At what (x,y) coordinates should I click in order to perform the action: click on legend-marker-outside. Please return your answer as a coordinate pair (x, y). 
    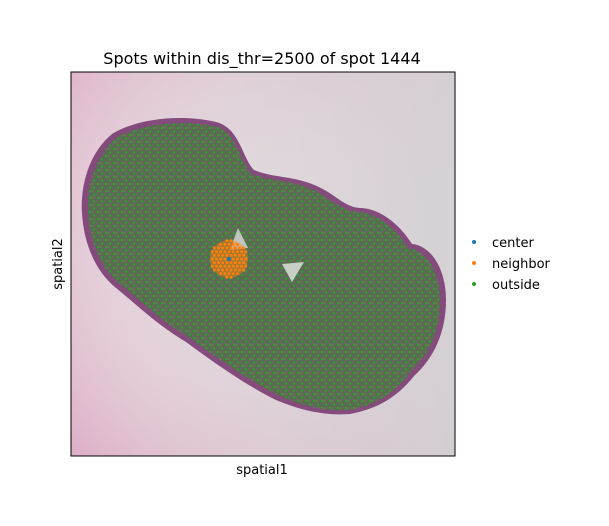
    Looking at the image, I should click on (474, 284).